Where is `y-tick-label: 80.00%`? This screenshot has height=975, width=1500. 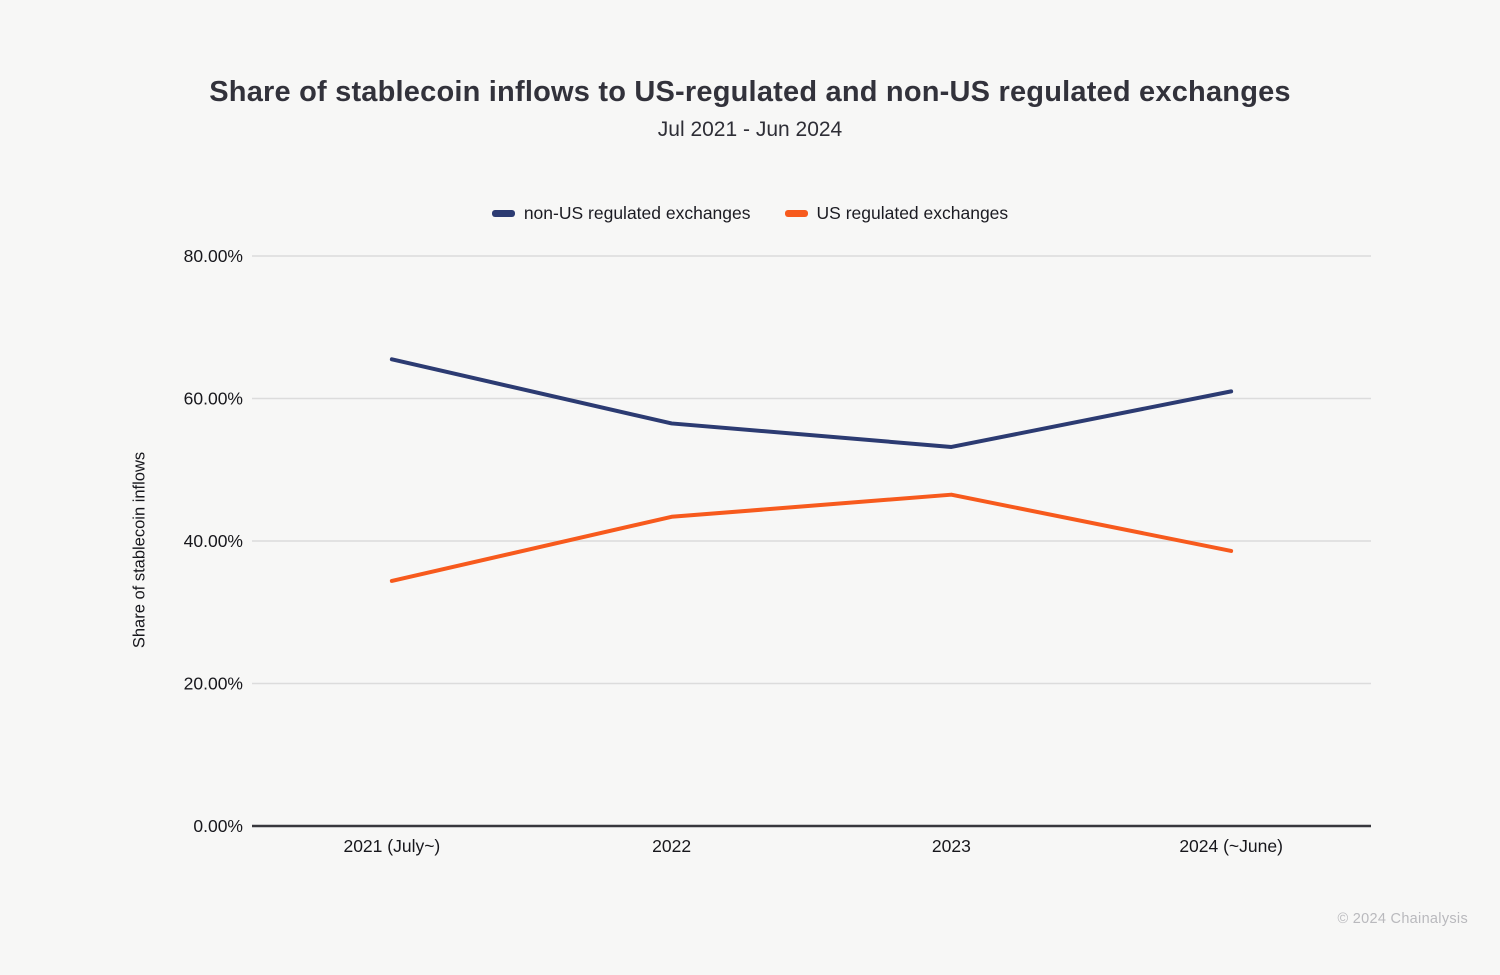 y-tick-label: 80.00% is located at coordinates (213, 256).